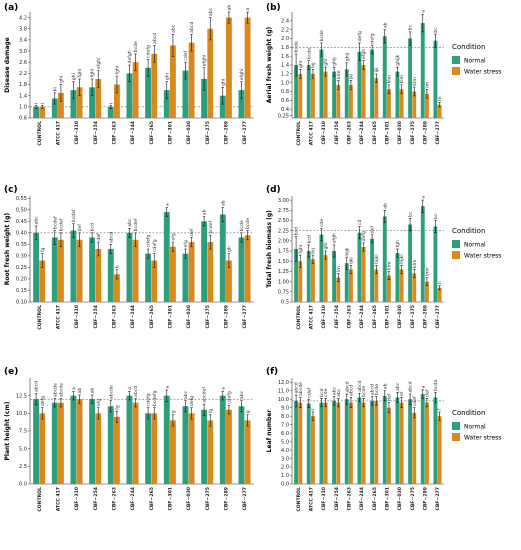  What do you see at coordinates (283, 400) in the screenshot?
I see `y-tick-label: 10.0` at bounding box center [283, 400].